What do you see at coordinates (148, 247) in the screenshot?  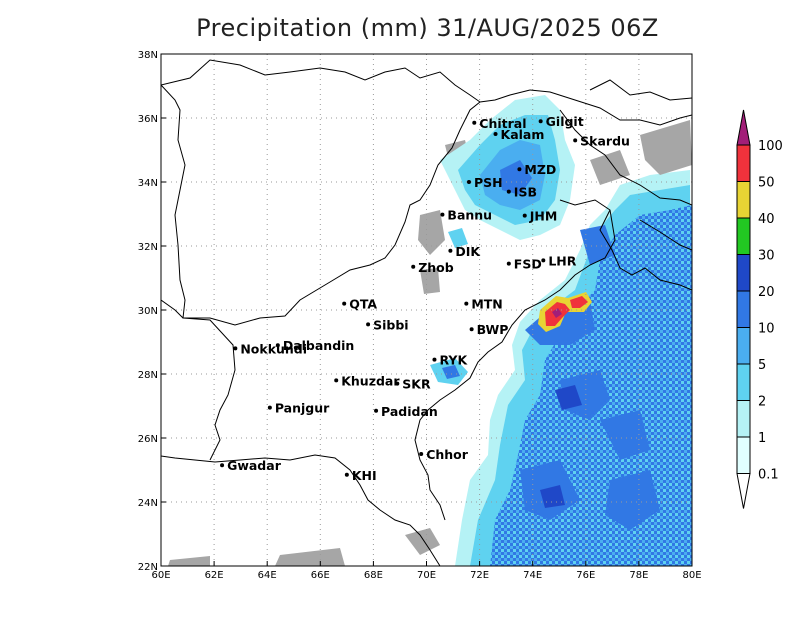 I see `y-tick-label: 32N` at bounding box center [148, 247].